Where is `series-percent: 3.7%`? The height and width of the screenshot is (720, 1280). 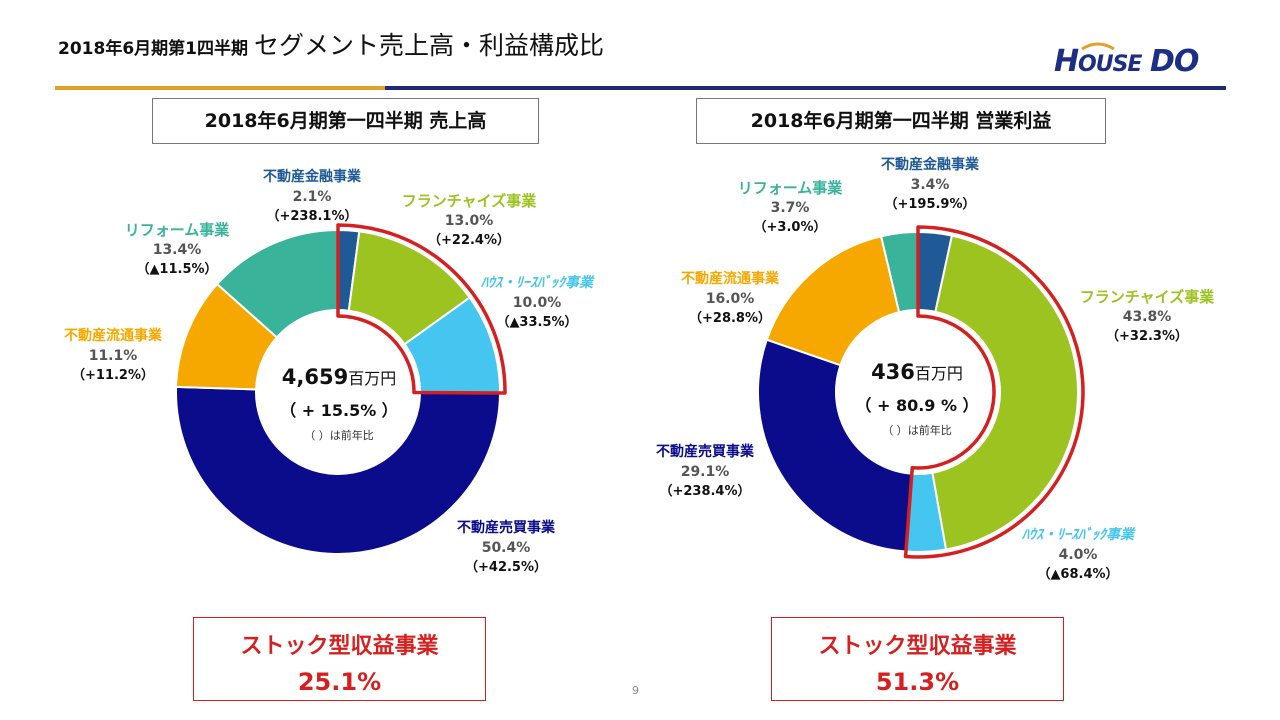 series-percent: 3.7% is located at coordinates (790, 208).